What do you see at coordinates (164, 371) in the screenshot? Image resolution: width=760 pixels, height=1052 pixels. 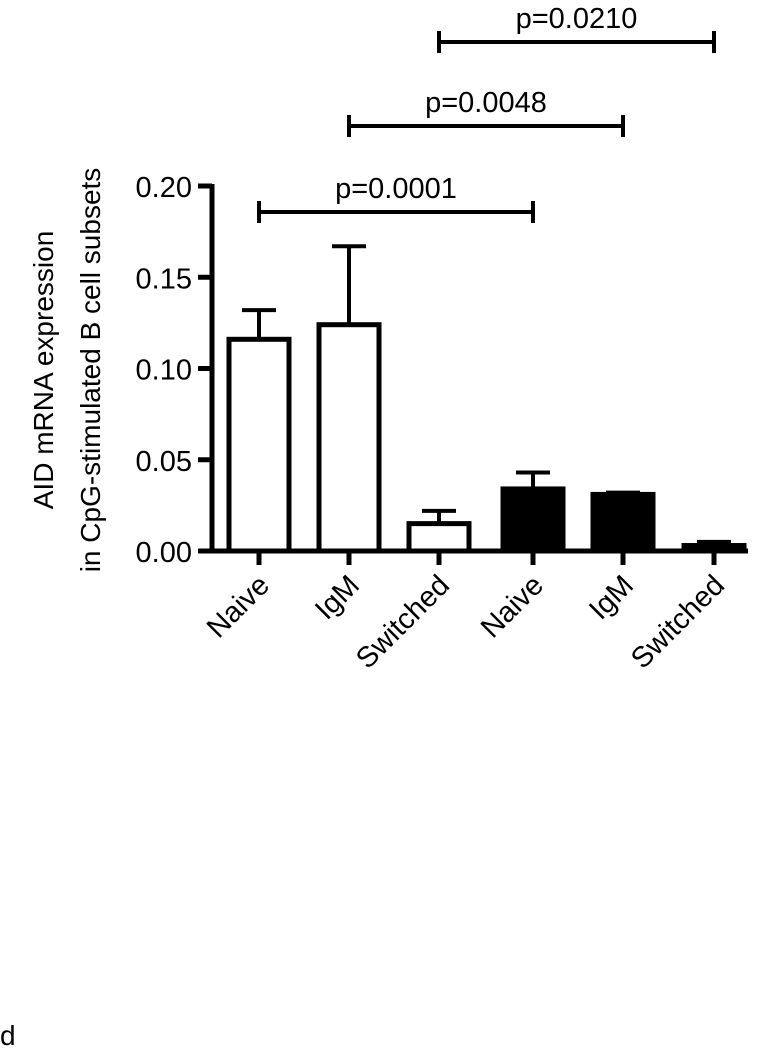 I see `y-tick-label-2: 0.10` at bounding box center [164, 371].